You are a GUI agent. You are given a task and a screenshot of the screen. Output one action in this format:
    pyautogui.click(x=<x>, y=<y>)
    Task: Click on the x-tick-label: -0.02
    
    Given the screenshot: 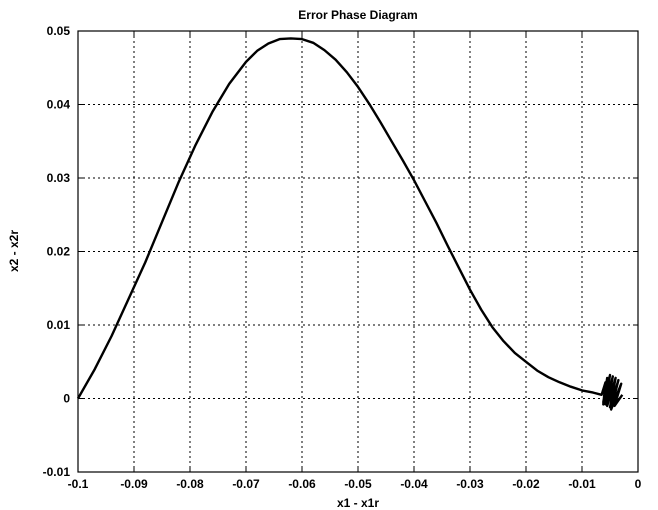 What is the action you would take?
    pyautogui.click(x=526, y=484)
    